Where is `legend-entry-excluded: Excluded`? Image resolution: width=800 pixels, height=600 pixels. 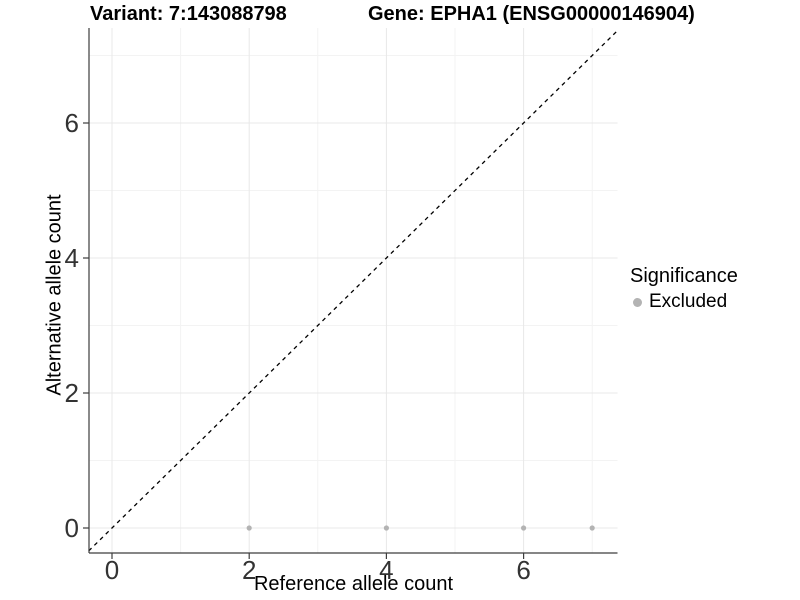 legend-entry-excluded: Excluded is located at coordinates (684, 302).